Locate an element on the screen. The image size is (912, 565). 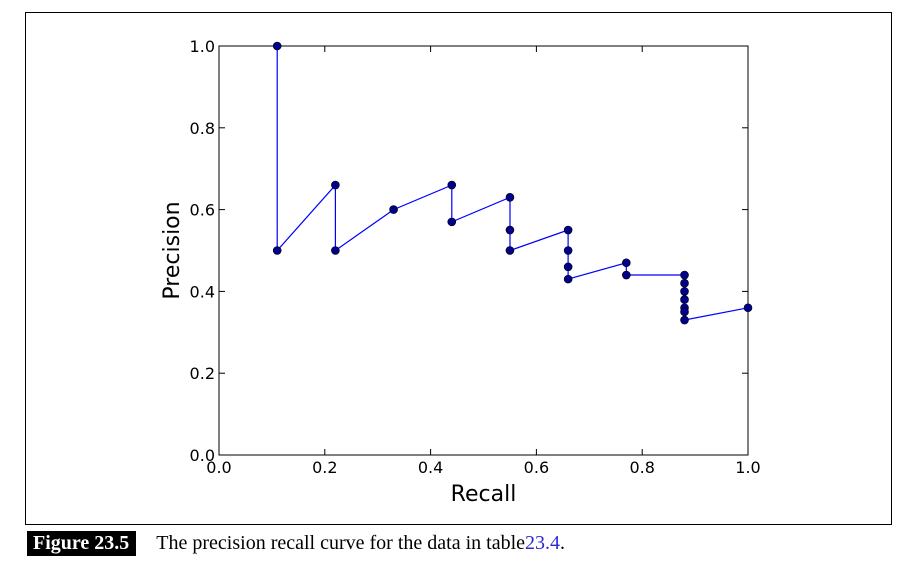
figure-label: Figure 23.5 is located at coordinates (82, 543).